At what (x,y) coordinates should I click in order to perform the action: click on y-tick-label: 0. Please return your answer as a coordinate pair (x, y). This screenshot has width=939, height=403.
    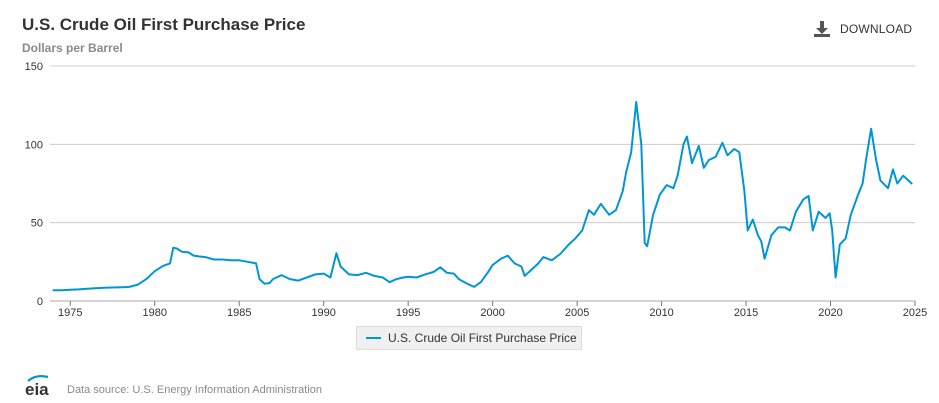
    Looking at the image, I should click on (40, 302).